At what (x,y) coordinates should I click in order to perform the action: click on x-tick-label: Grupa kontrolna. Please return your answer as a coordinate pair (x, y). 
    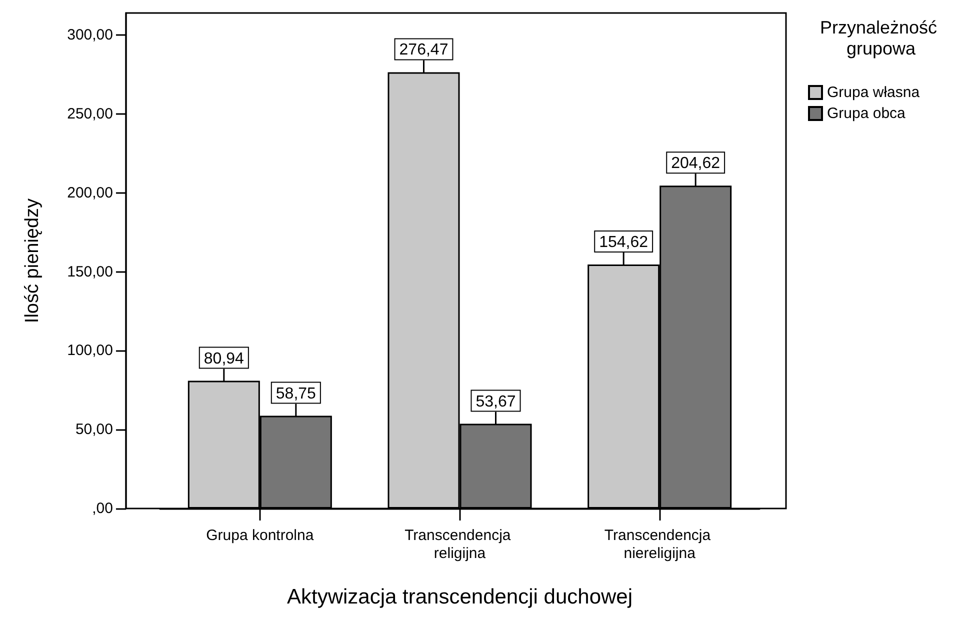
    Looking at the image, I should click on (260, 535).